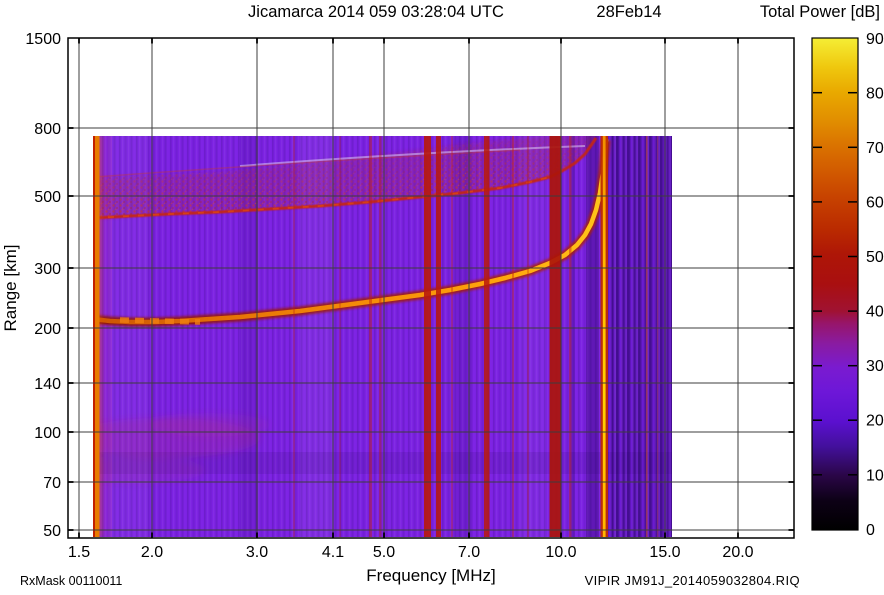  I want to click on y-tick-label: 300, so click(47, 269).